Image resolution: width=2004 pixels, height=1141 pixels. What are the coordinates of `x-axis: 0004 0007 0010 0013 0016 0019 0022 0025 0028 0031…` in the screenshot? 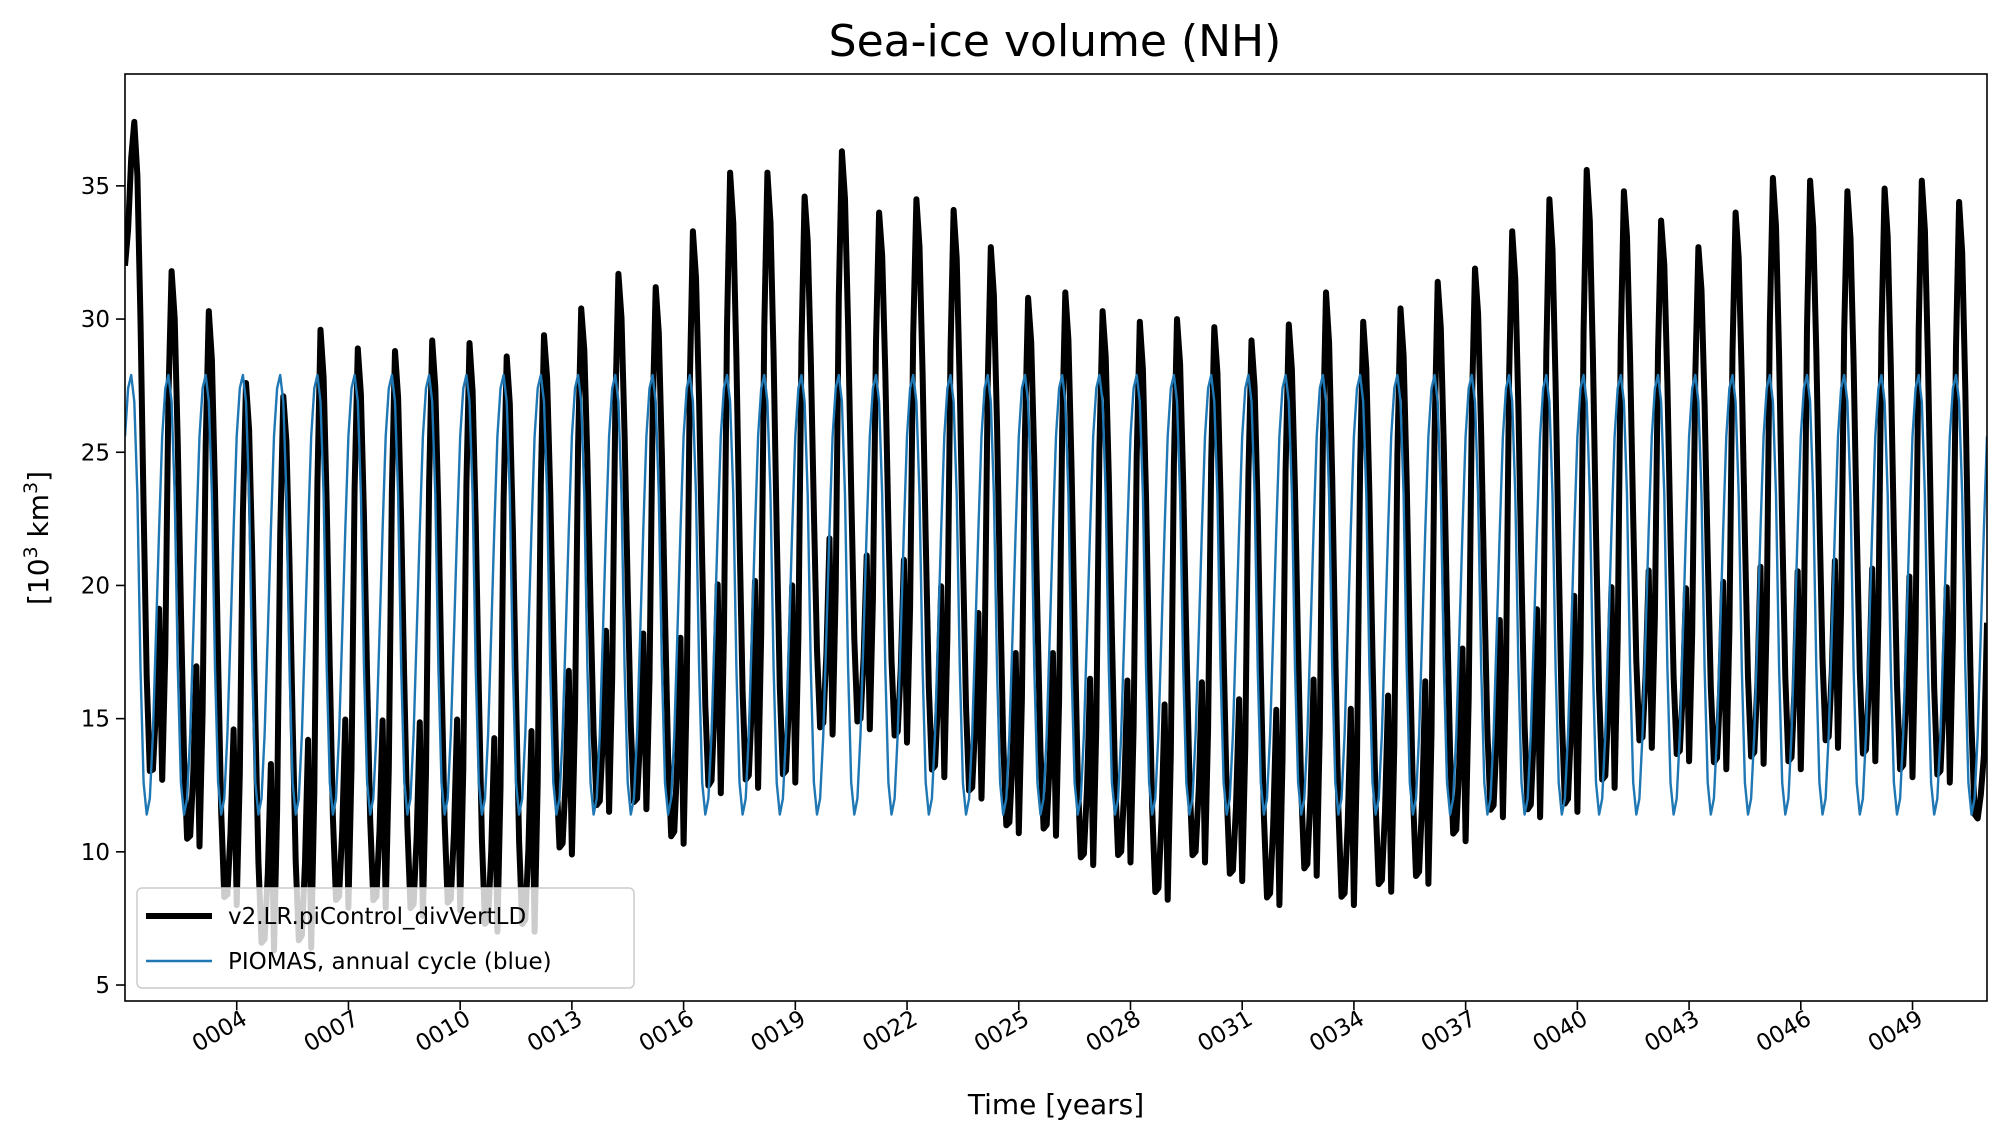 It's located at (1058, 1029).